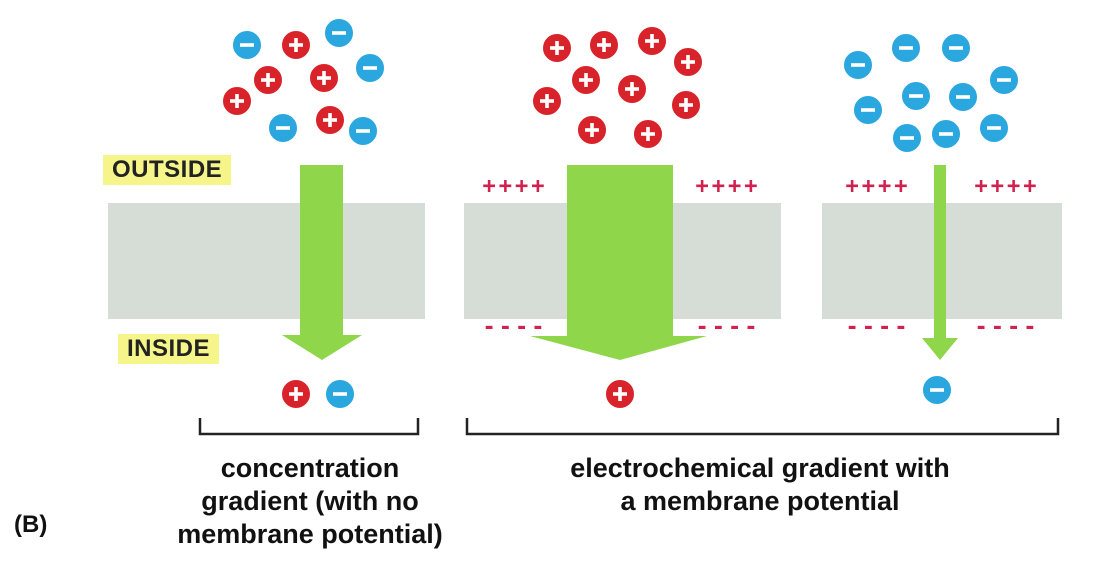  I want to click on concentration-gradient-arrow, so click(322, 262).